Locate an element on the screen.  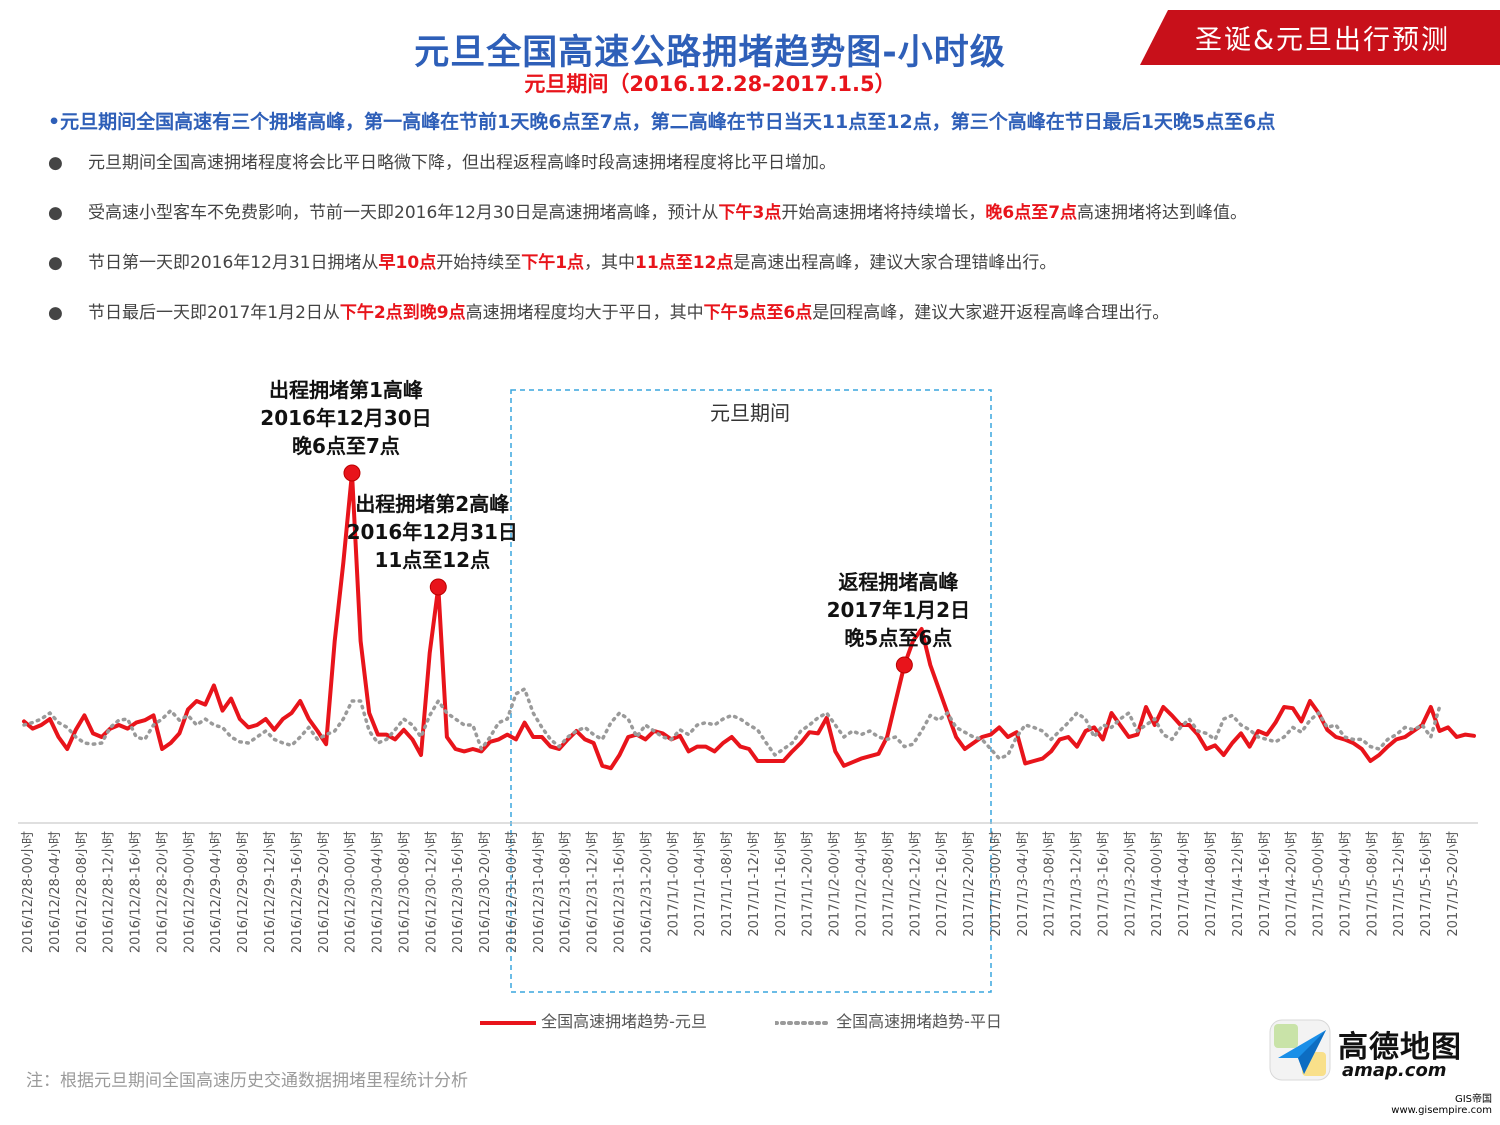
x-tick-label: 2016/12/30-04小时 is located at coordinates (378, 892).